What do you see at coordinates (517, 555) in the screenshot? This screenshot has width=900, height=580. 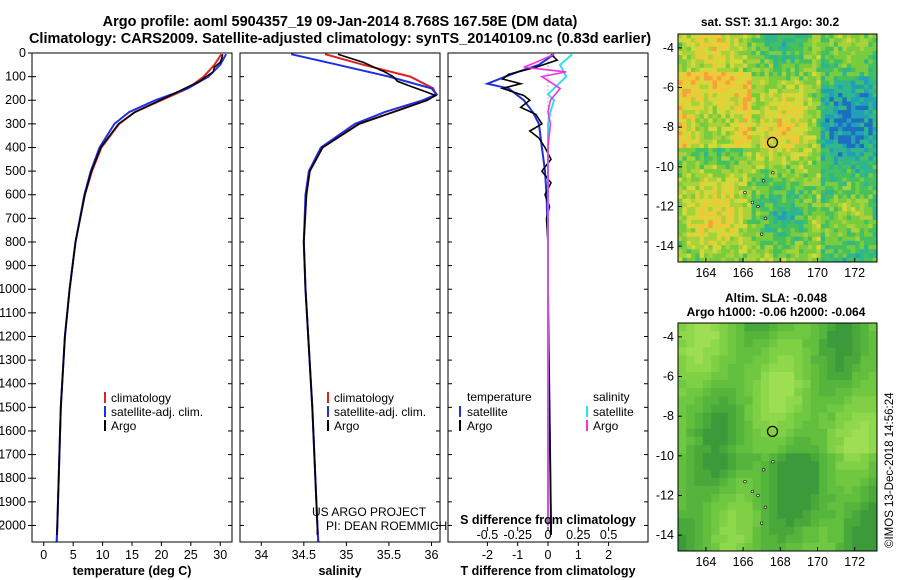 I see `x-tick-label: -1` at bounding box center [517, 555].